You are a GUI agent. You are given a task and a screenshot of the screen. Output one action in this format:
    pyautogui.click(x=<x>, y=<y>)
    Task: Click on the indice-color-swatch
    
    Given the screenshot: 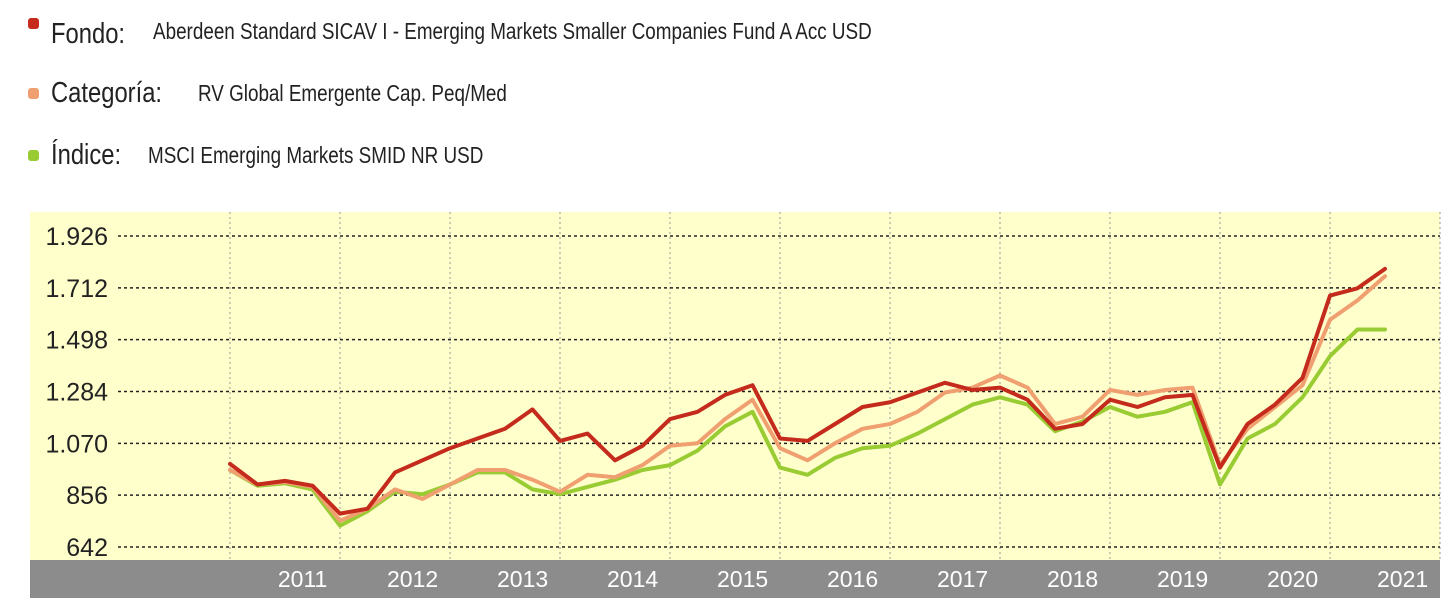 What is the action you would take?
    pyautogui.click(x=33, y=155)
    